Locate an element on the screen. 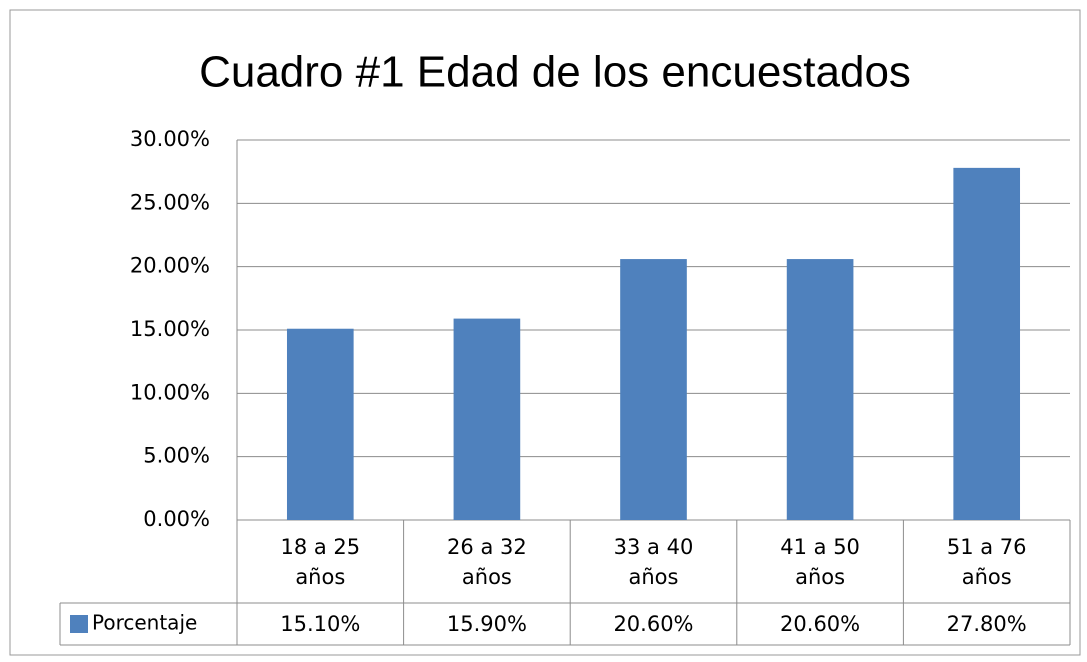  y-tick-label: 20.00% is located at coordinates (170, 266).